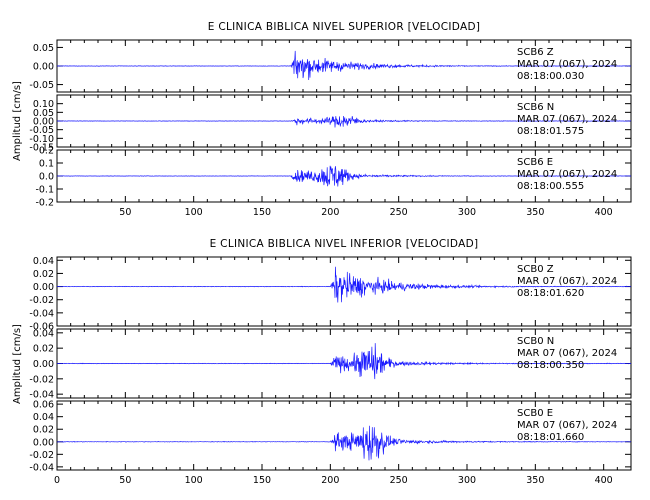 This screenshot has width=650, height=500. I want to click on station-code: SCB6 N, so click(535, 107).